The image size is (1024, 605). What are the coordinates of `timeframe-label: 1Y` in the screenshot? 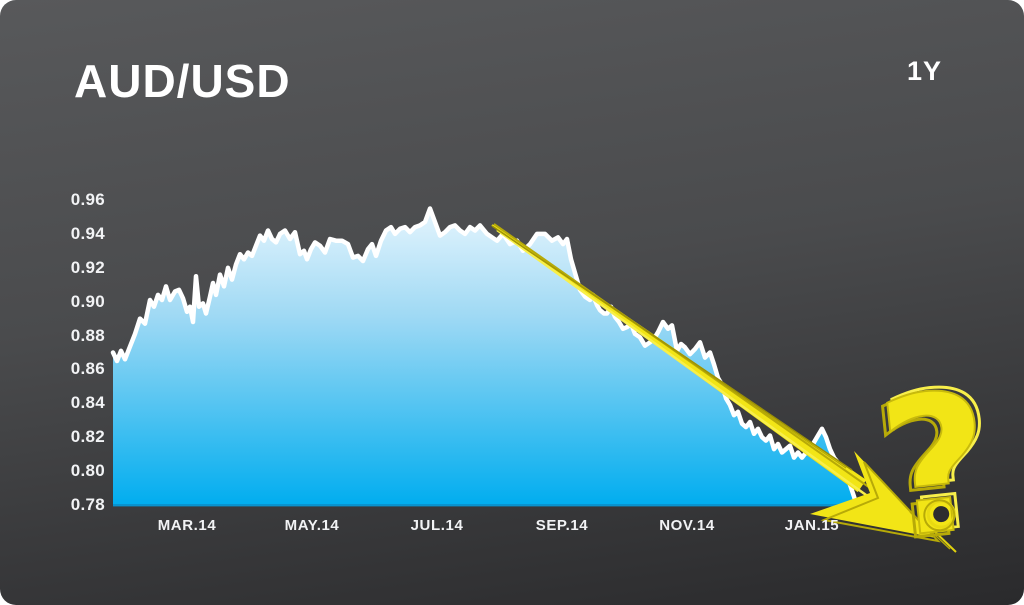 It's located at (924, 71).